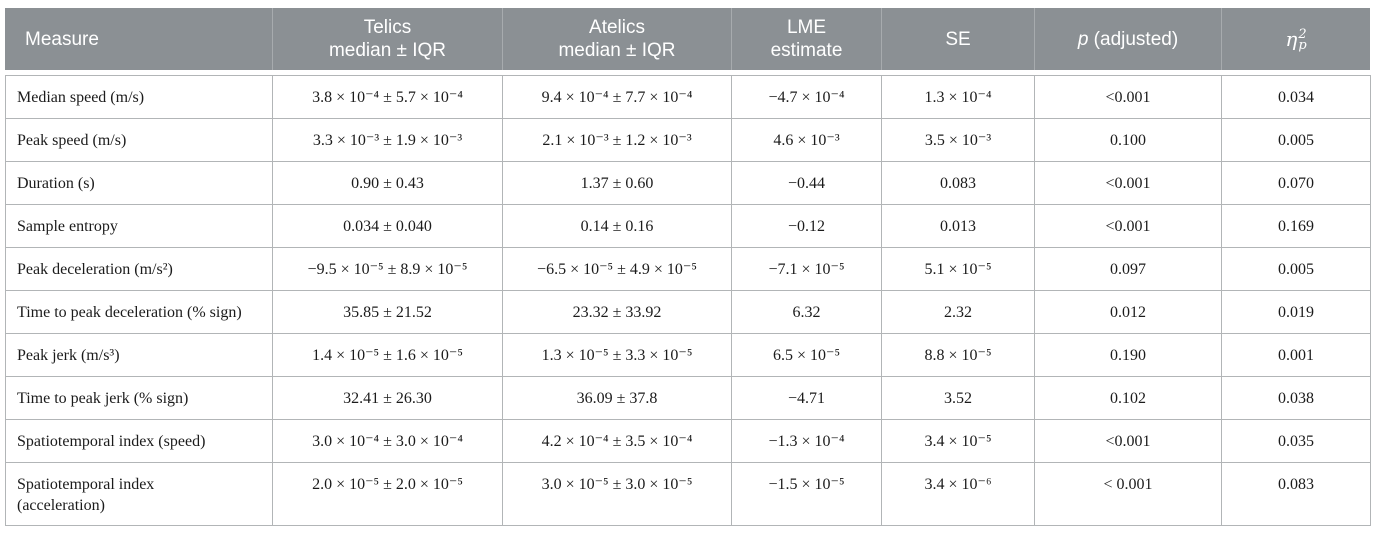  I want to click on atelics-value-cell: 0.14 ± 0.16, so click(617, 226).